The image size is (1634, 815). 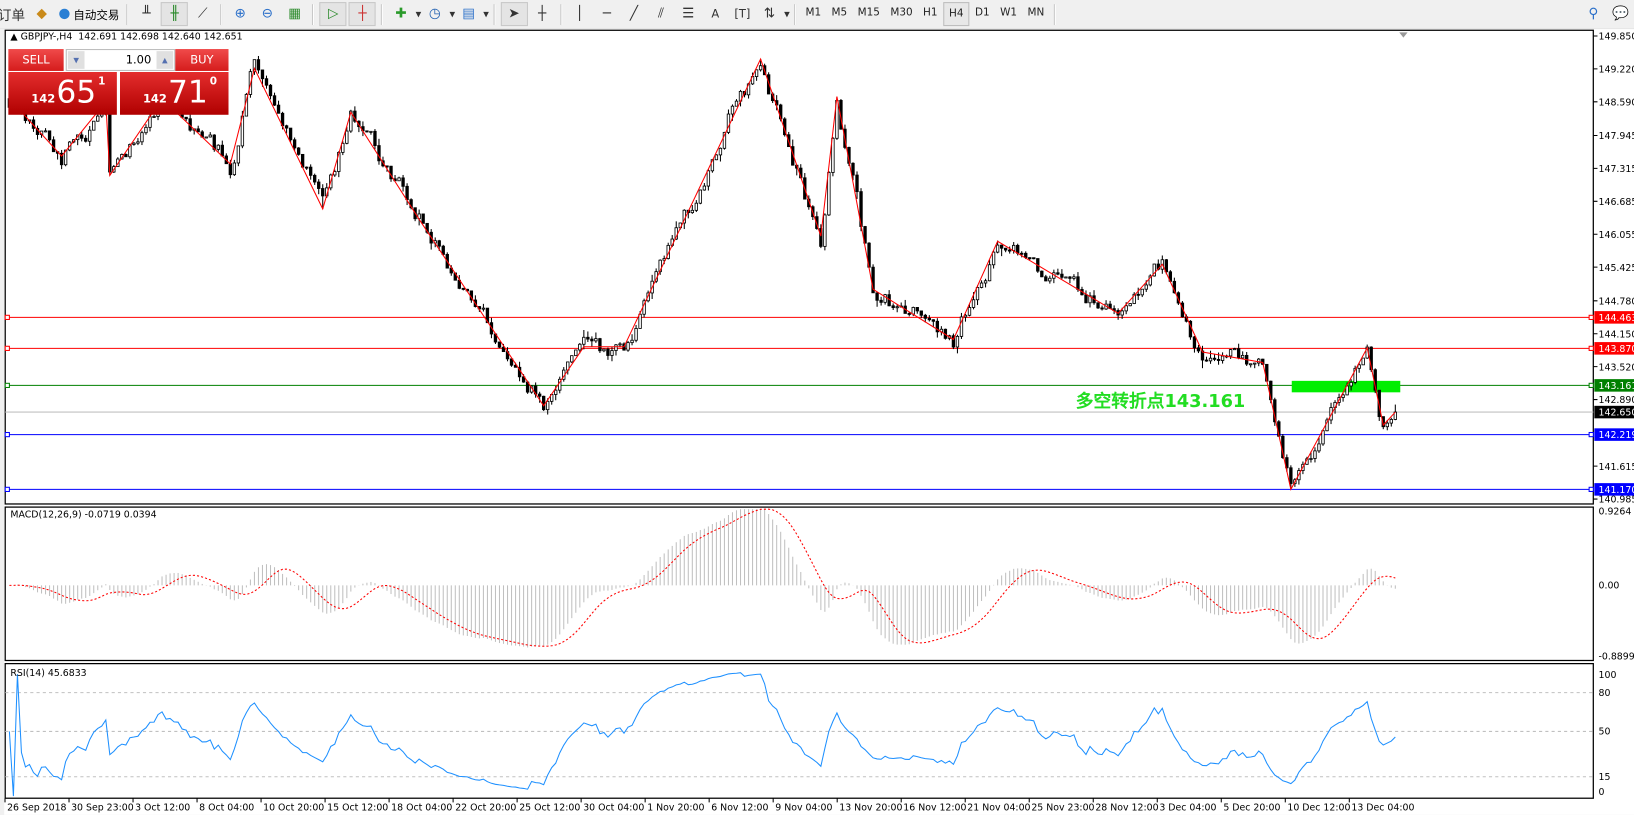 I want to click on autotrade-button: ● 自动交易, so click(x=88, y=14).